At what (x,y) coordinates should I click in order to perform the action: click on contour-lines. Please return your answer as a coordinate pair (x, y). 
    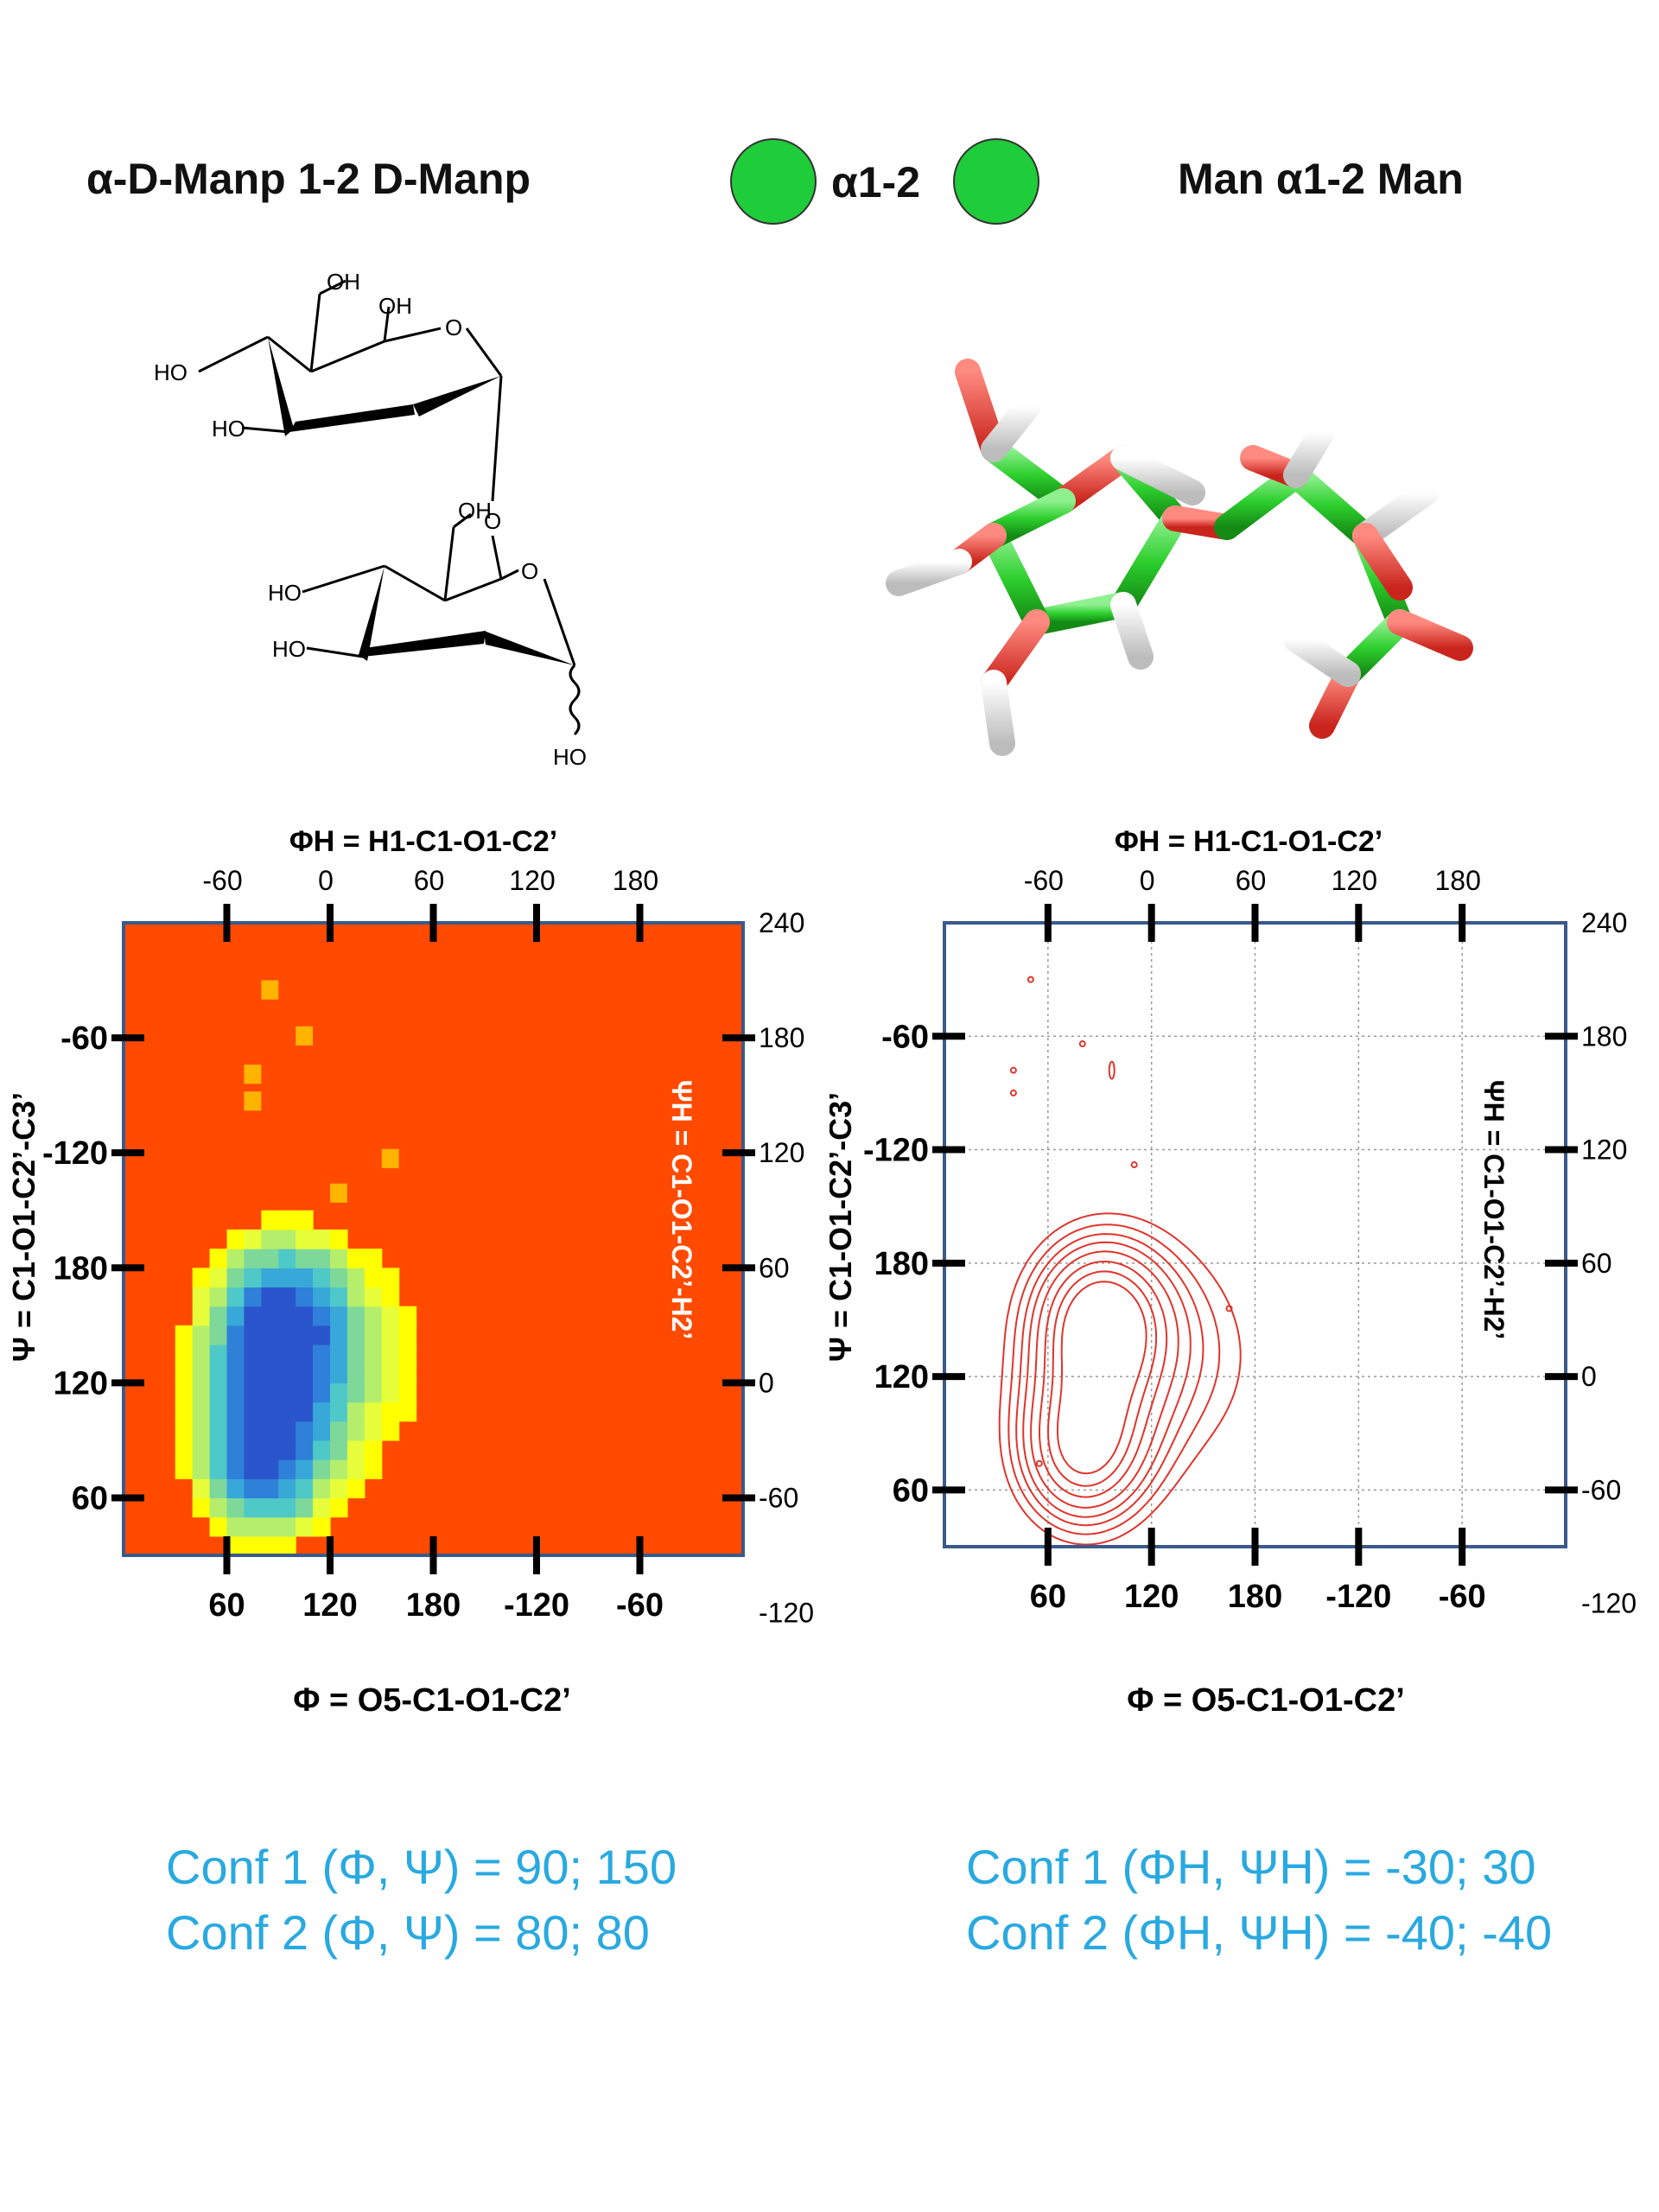
    Looking at the image, I should click on (1120, 1379).